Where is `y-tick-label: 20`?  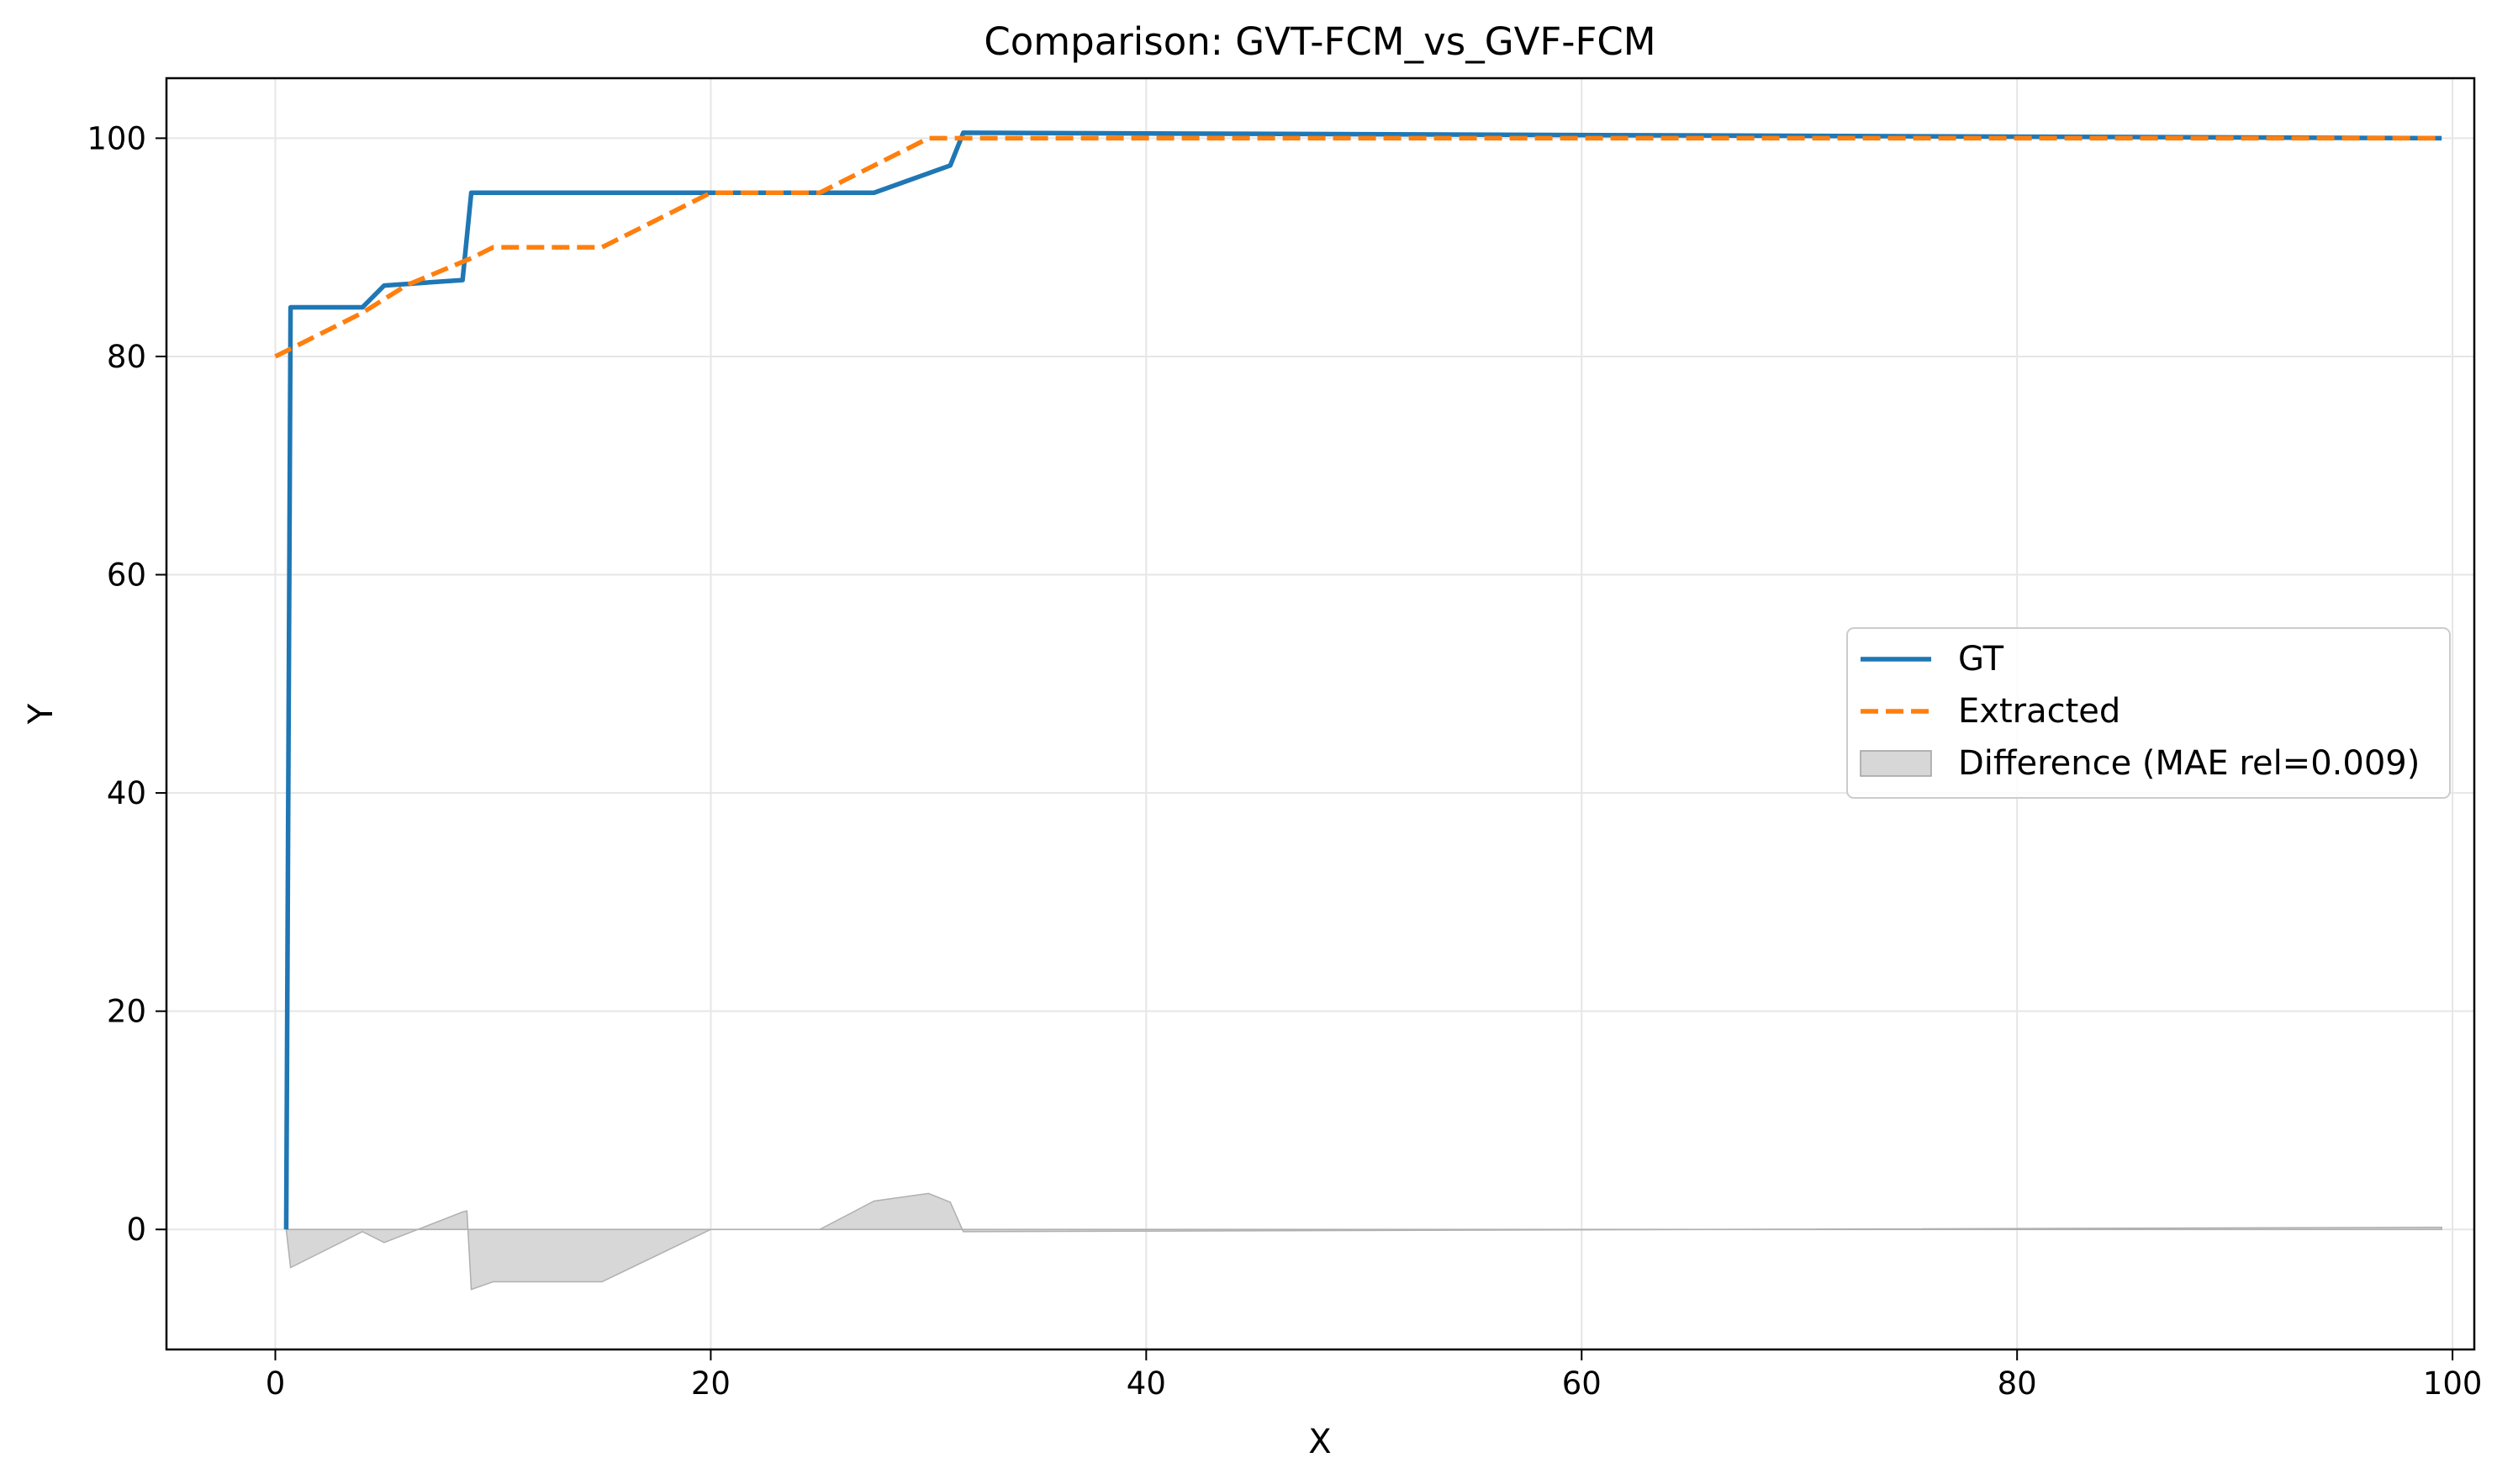 y-tick-label: 20 is located at coordinates (126, 1012).